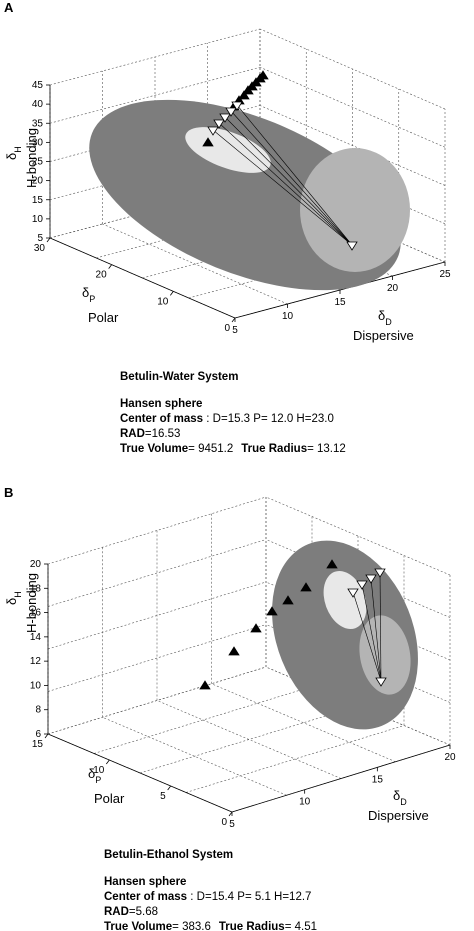  What do you see at coordinates (345, 600) in the screenshot?
I see `ellipsoid-highlight` at bounding box center [345, 600].